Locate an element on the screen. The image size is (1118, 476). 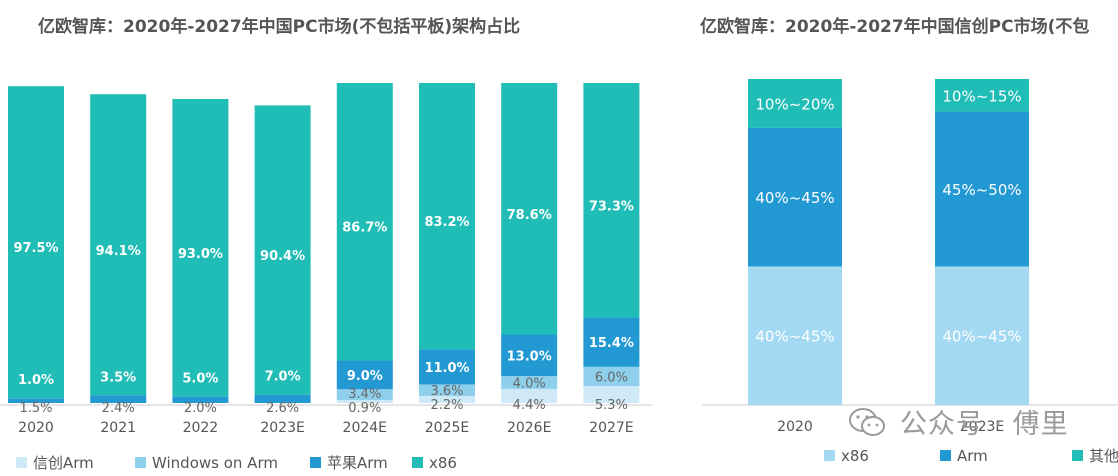
data-label-x86: 73.3% is located at coordinates (611, 206).